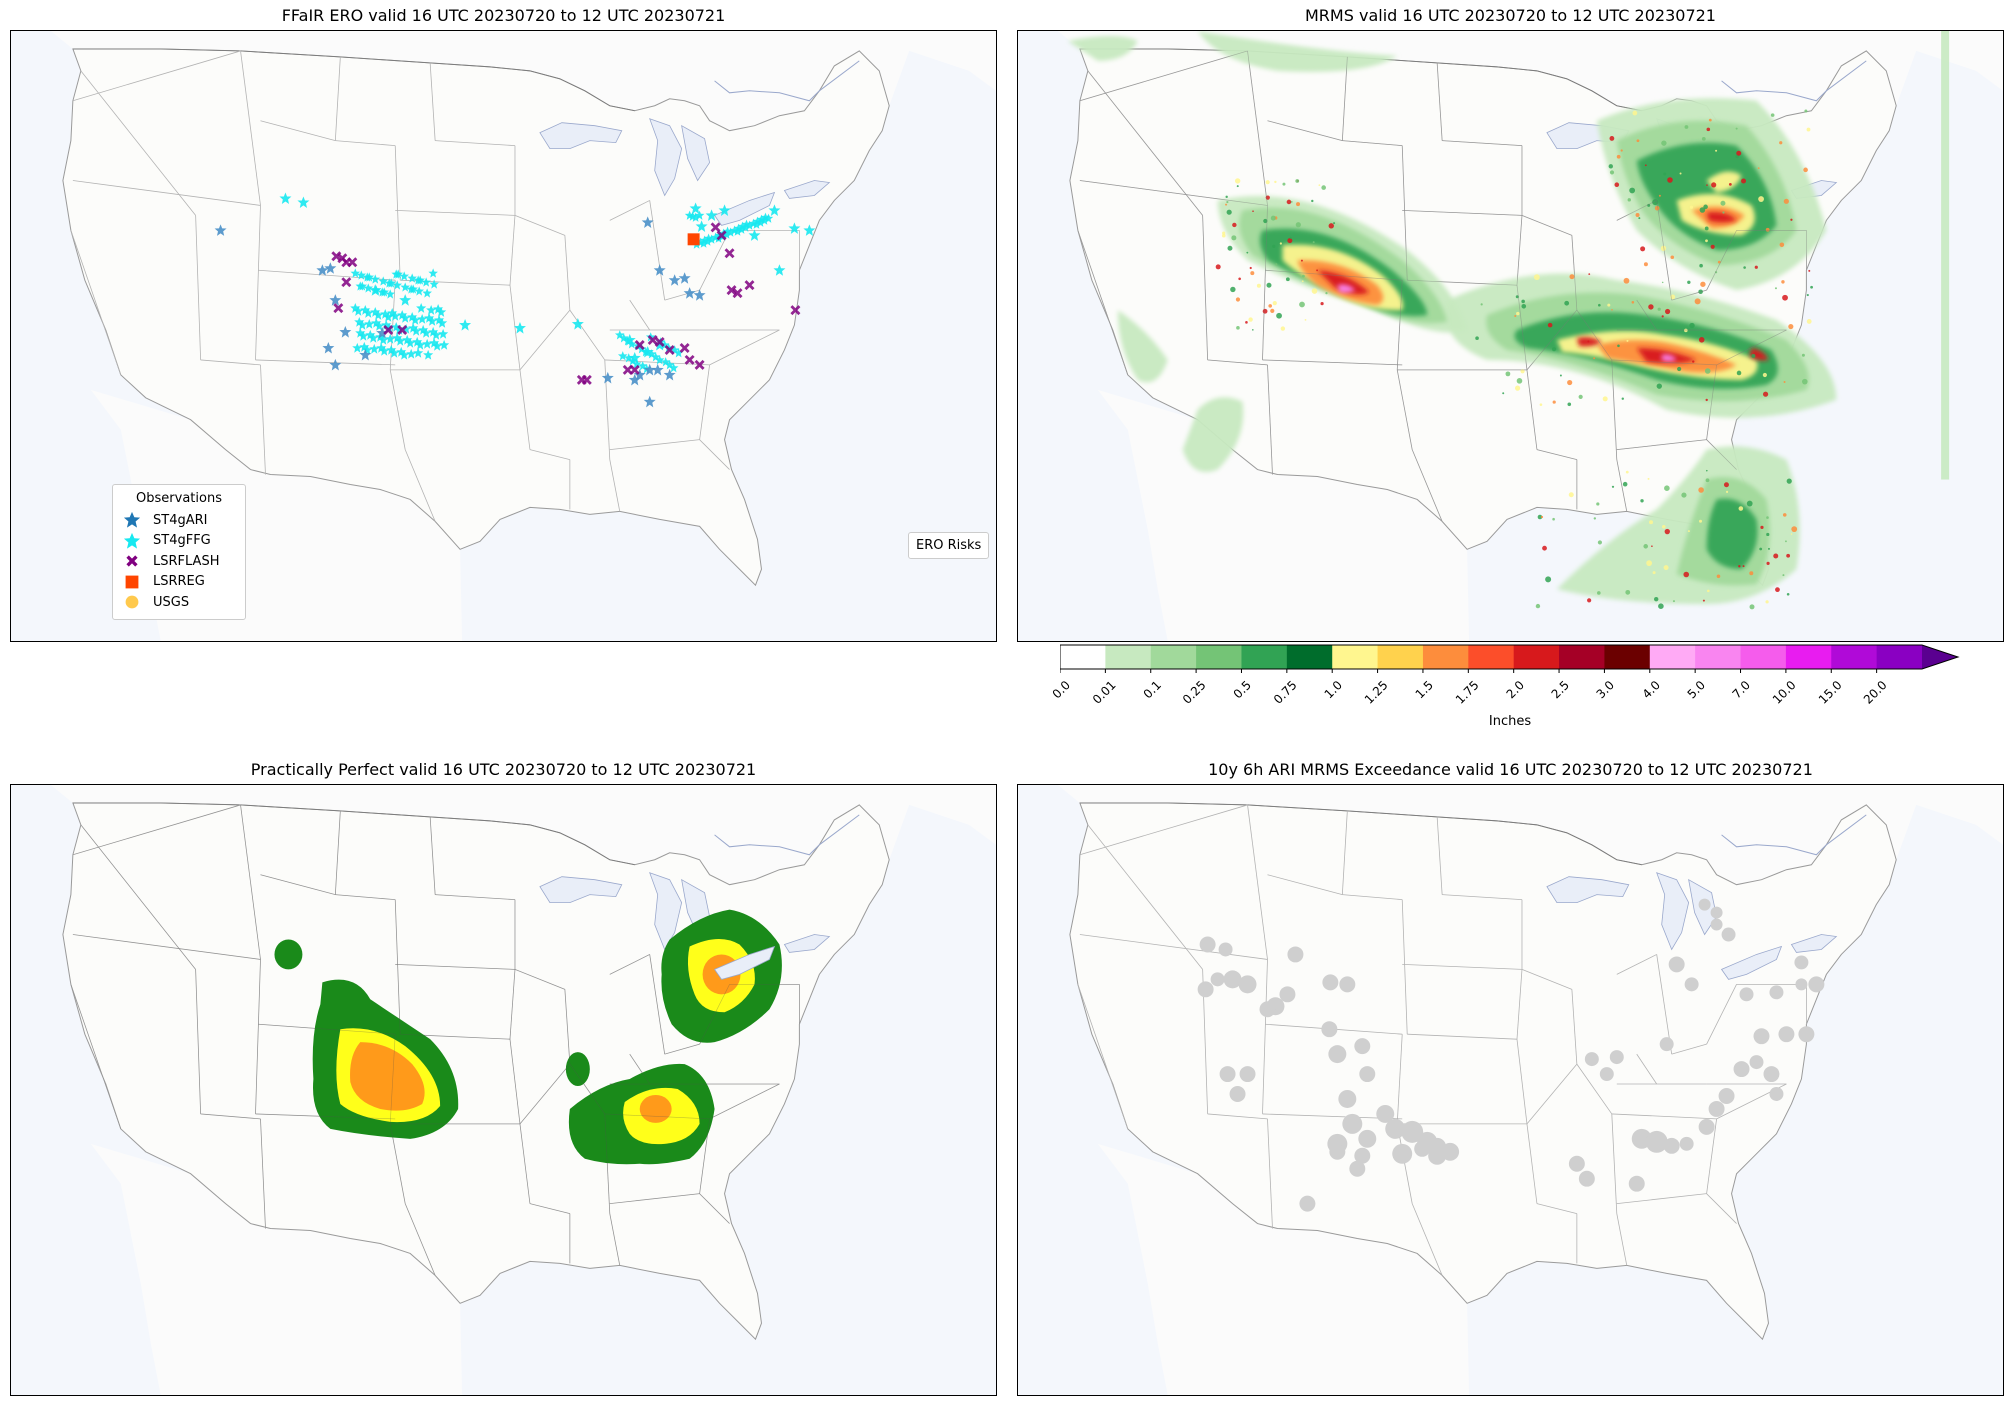 The height and width of the screenshot is (1404, 2011). I want to click on legend-item-st4gffg: ST4gFFG, so click(179, 541).